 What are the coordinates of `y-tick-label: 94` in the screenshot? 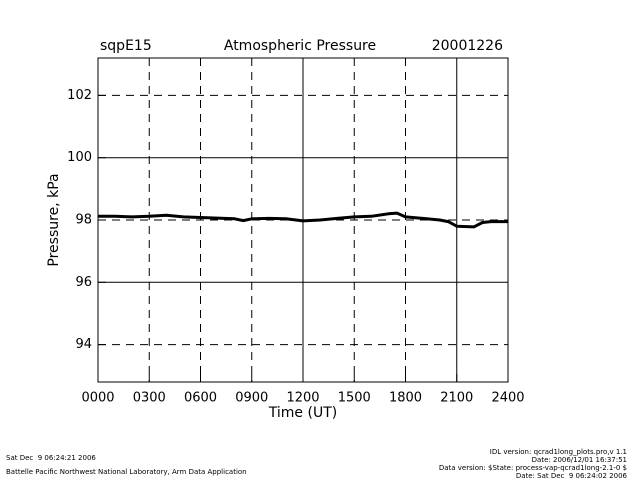 It's located at (83, 344).